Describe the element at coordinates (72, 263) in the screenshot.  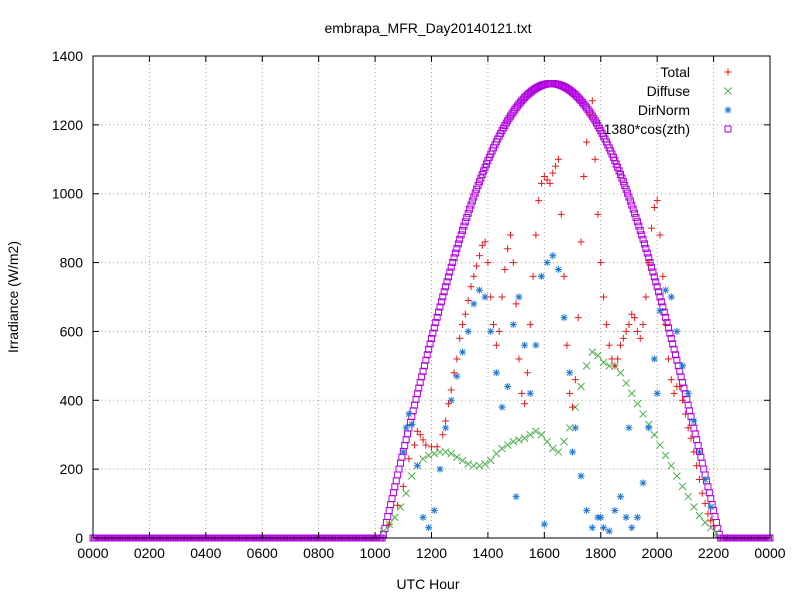
I see `y-tick-label: 800` at that location.